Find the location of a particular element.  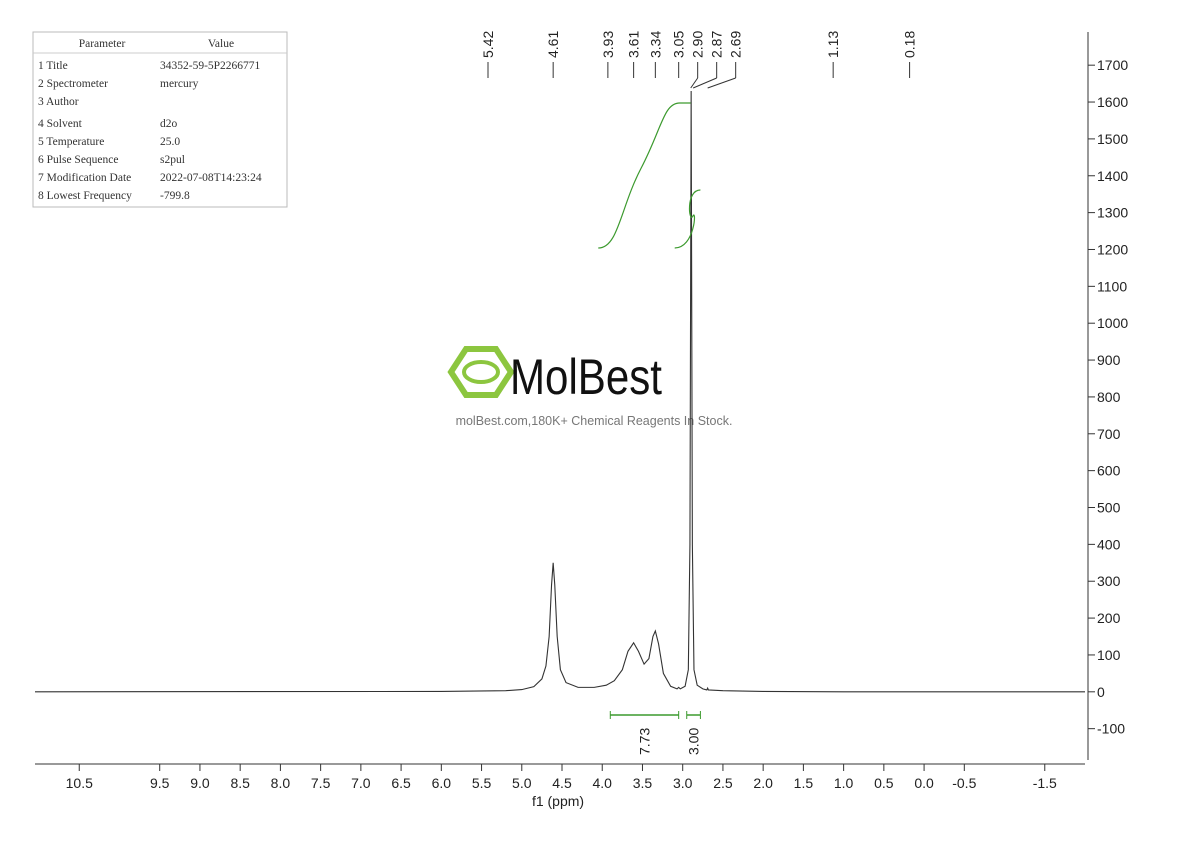

x-tick-label: 5.0 is located at coordinates (522, 783).